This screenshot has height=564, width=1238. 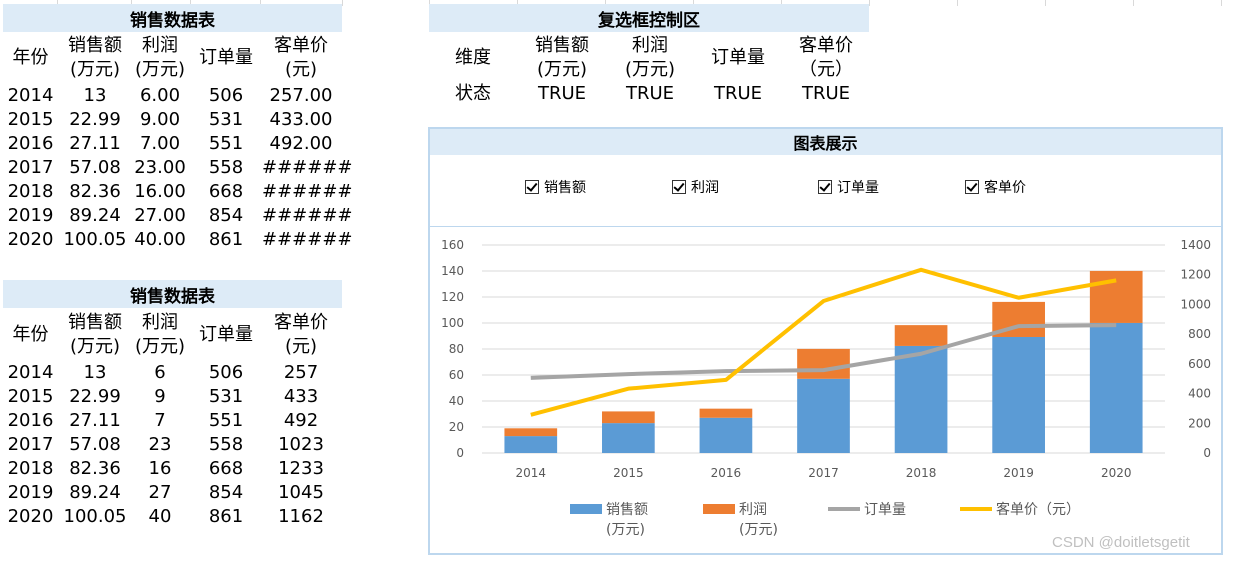 What do you see at coordinates (226, 516) in the screenshot?
I see `table2-cell: 861` at bounding box center [226, 516].